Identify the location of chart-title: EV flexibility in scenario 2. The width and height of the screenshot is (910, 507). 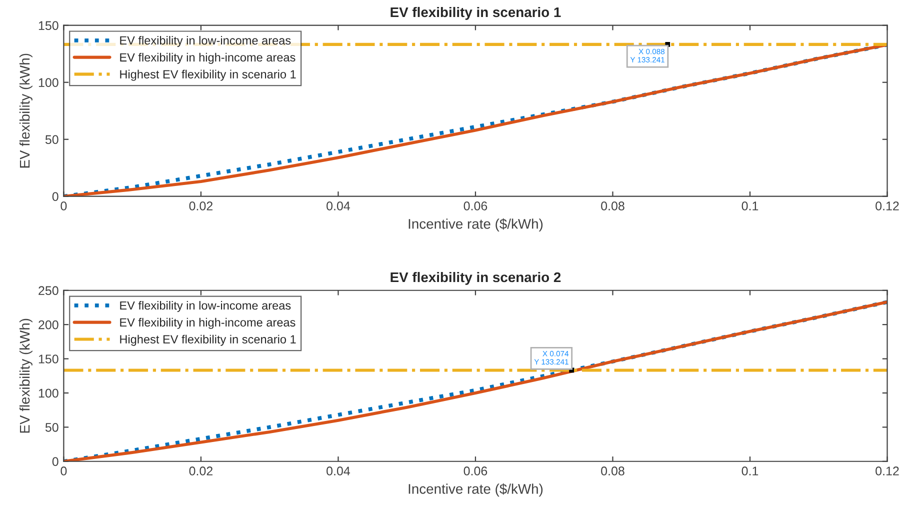
(475, 278).